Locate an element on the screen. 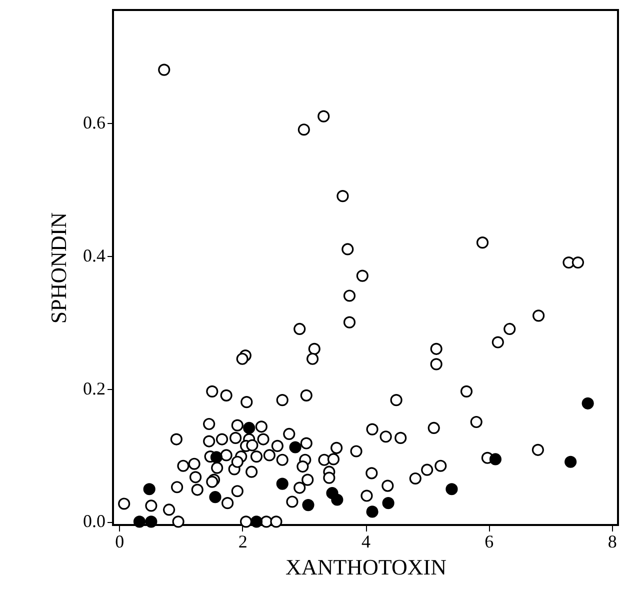  x-tick-label: 8 is located at coordinates (612, 542).